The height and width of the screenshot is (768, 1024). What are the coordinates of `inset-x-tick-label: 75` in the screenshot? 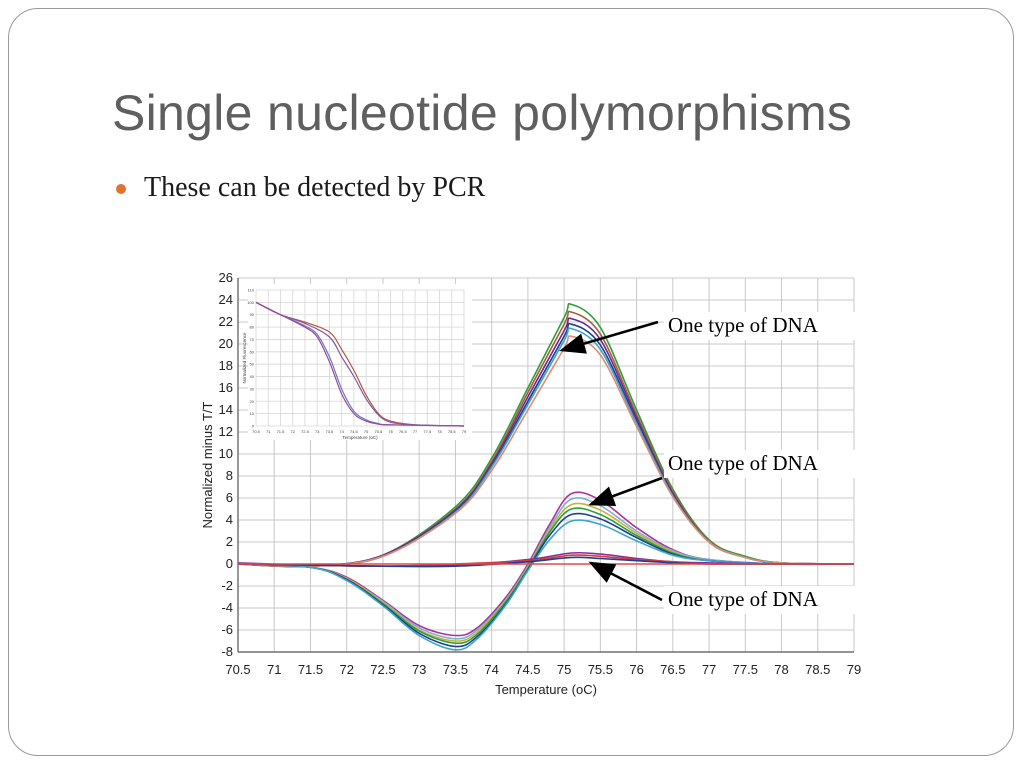 It's located at (366, 431).